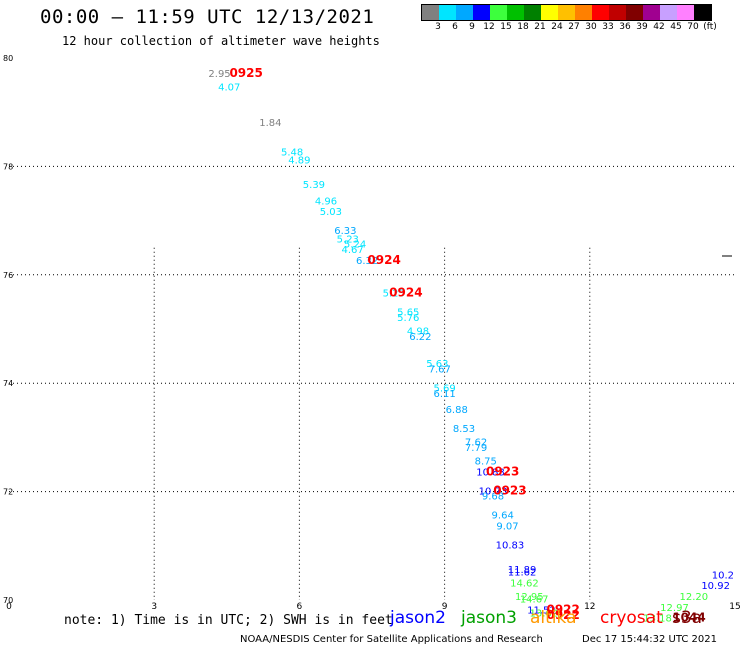 Image resolution: width=740 pixels, height=650 pixels. What do you see at coordinates (523, 27) in the screenshot?
I see `scale-label: 18` at bounding box center [523, 27].